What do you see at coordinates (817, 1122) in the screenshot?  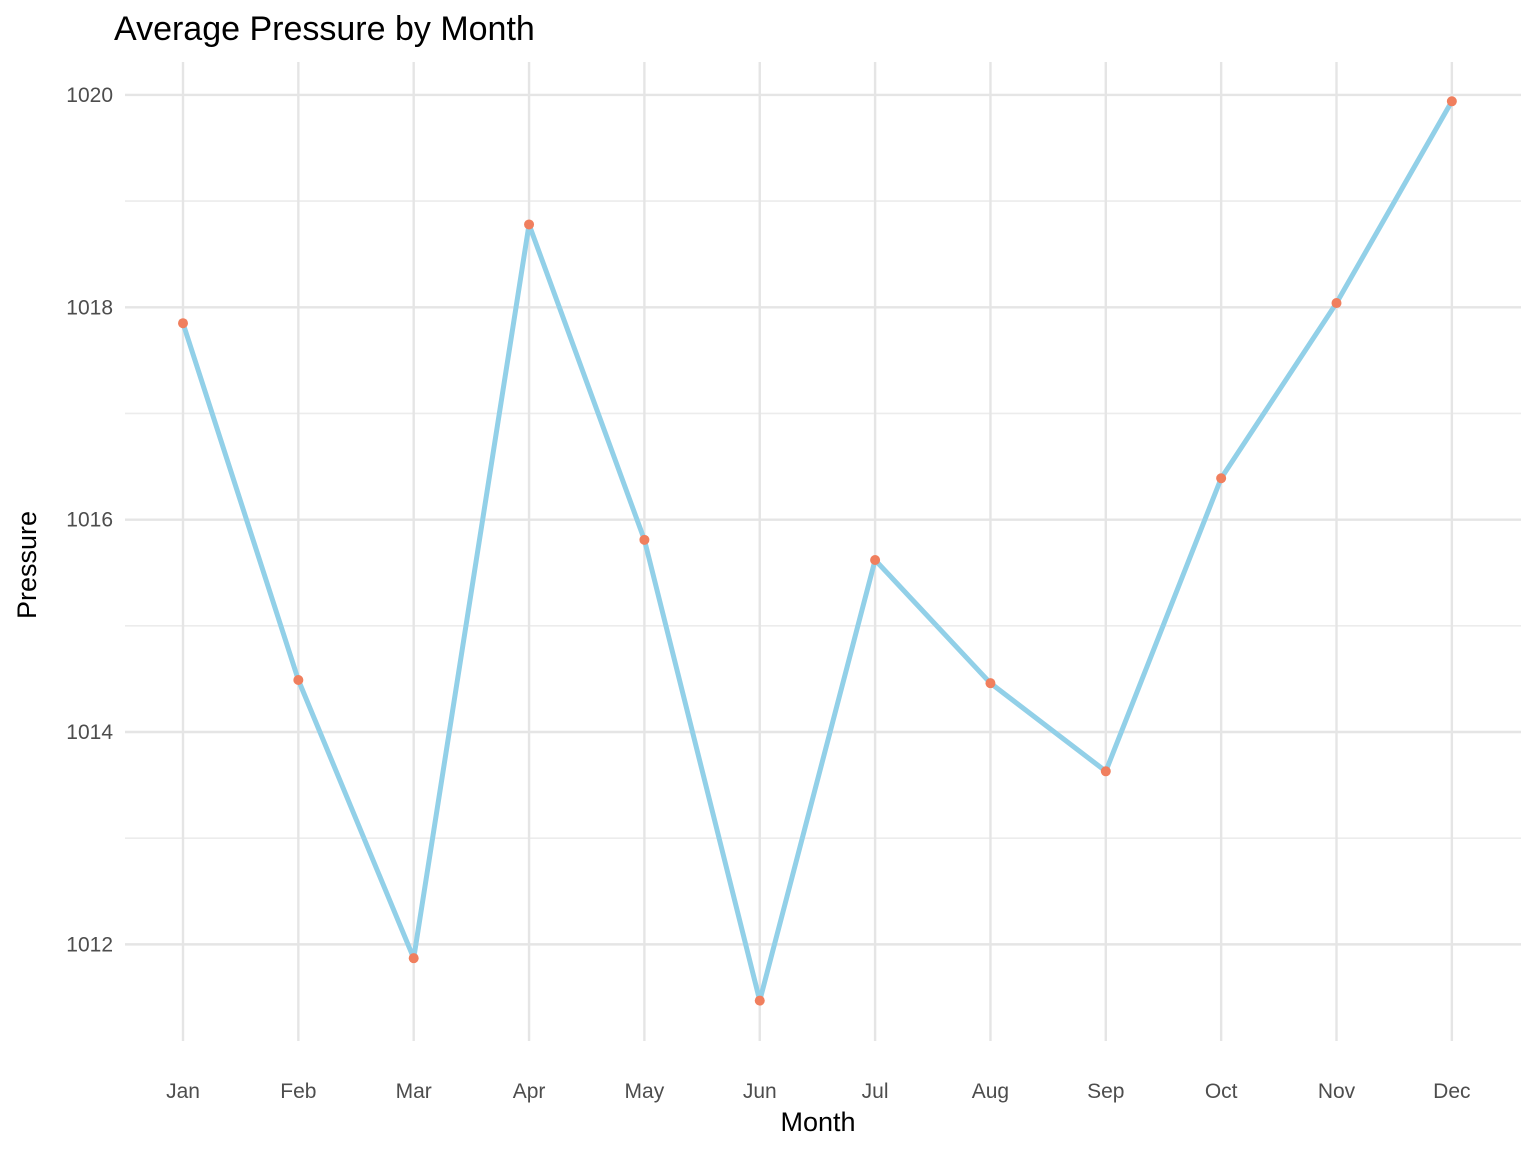 I see `x-axis-title: Month` at bounding box center [817, 1122].